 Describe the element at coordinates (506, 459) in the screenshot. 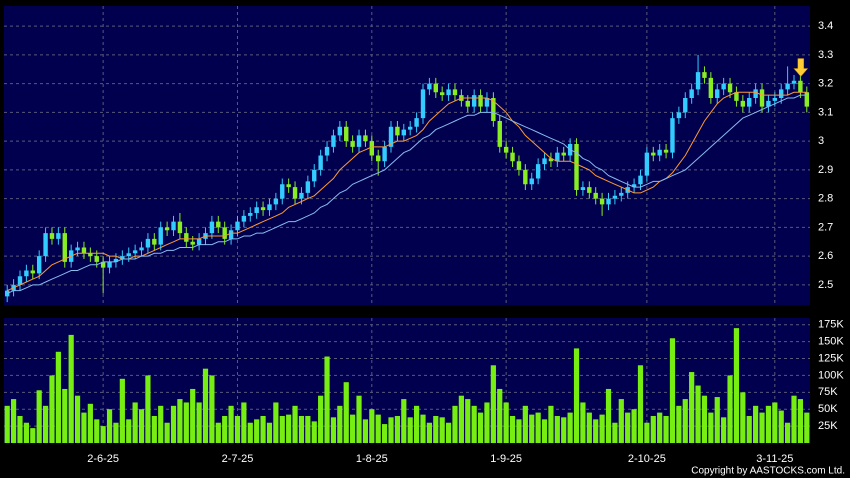

I see `x-tick-label: 1-9-25` at that location.